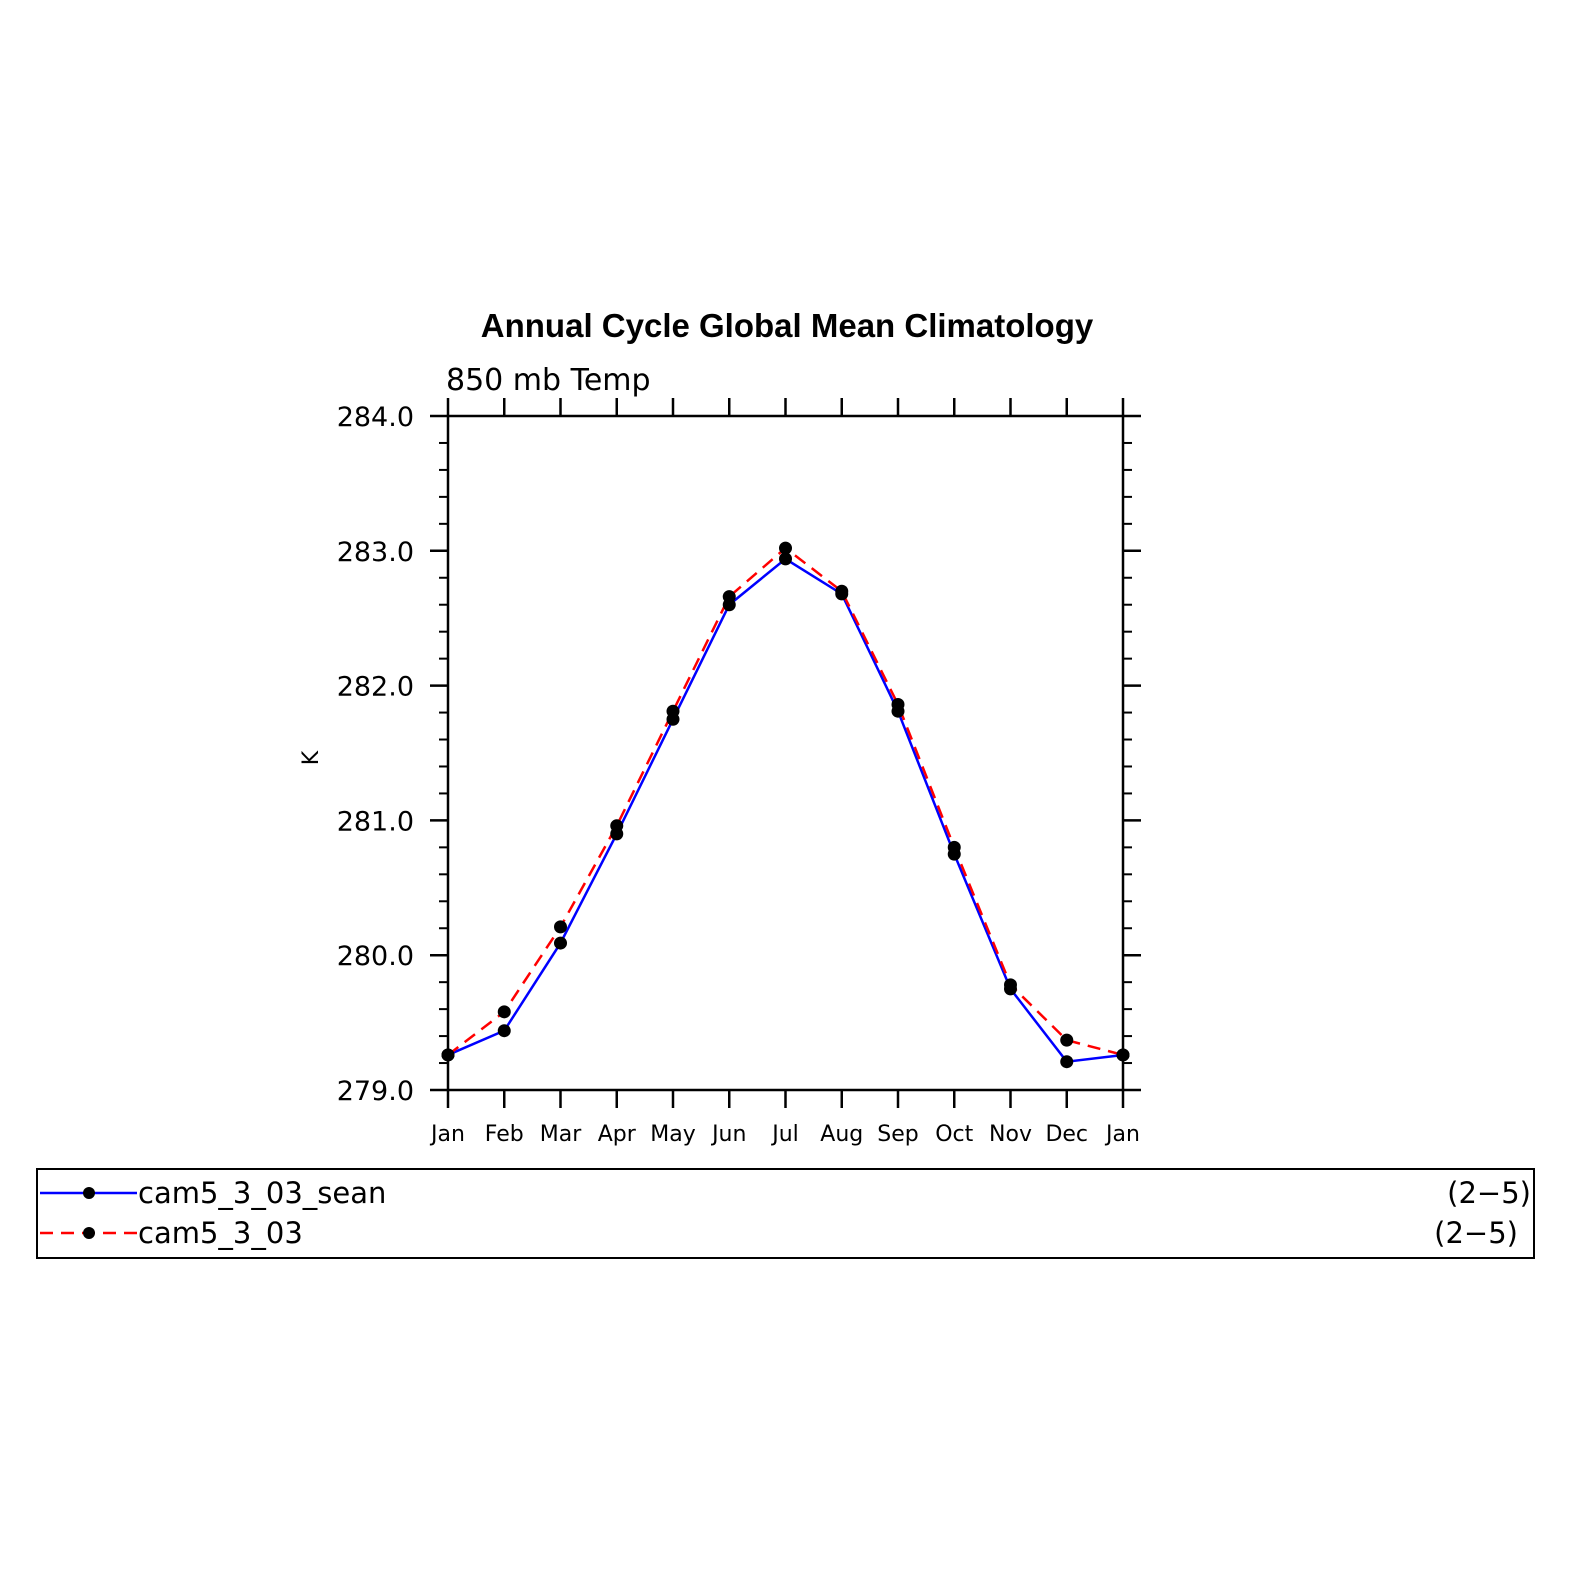 The image size is (1575, 1575). I want to click on x-tick-label: May, so click(672, 1134).